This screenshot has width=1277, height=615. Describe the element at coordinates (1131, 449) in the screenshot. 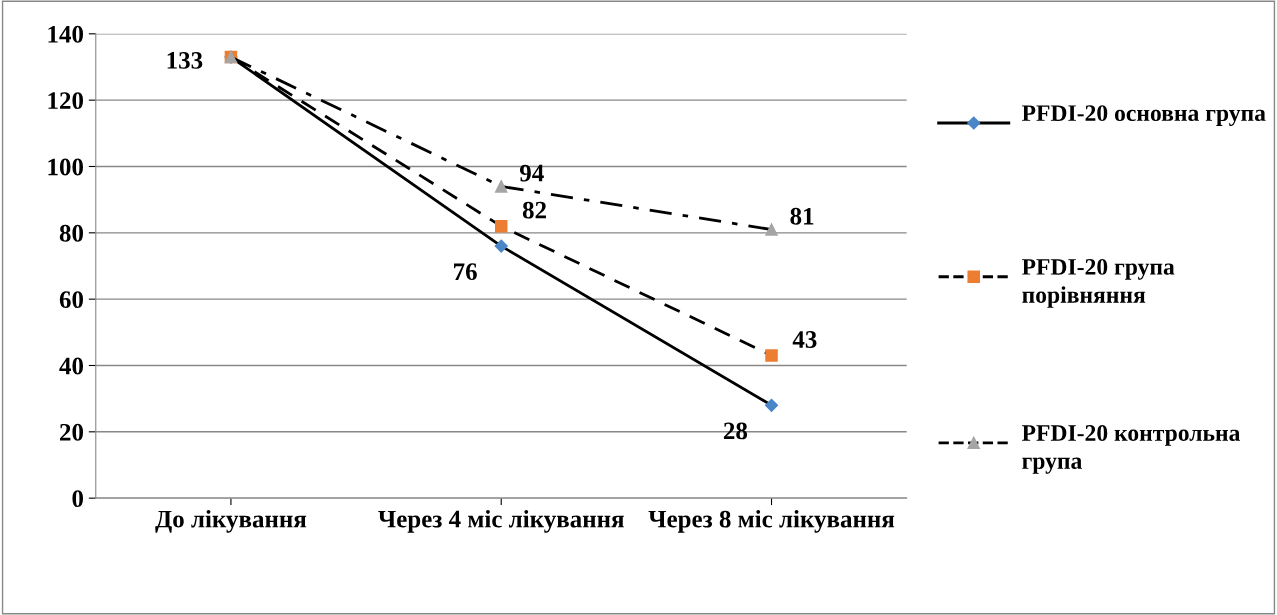

I see `legend-label: PFDI-20 контрольна група` at that location.